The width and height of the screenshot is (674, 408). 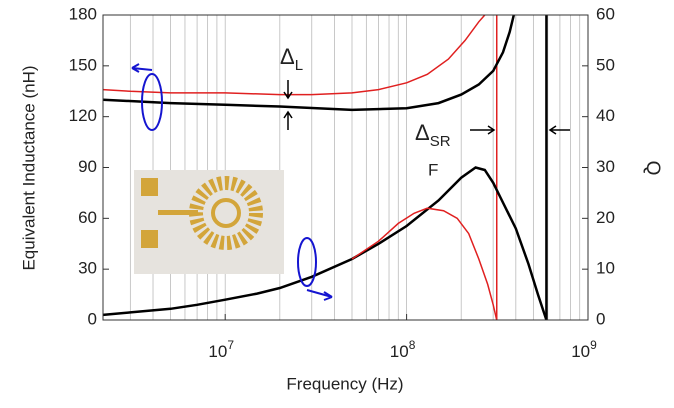 What do you see at coordinates (605, 64) in the screenshot?
I see `y2-tick-label: 50` at bounding box center [605, 64].